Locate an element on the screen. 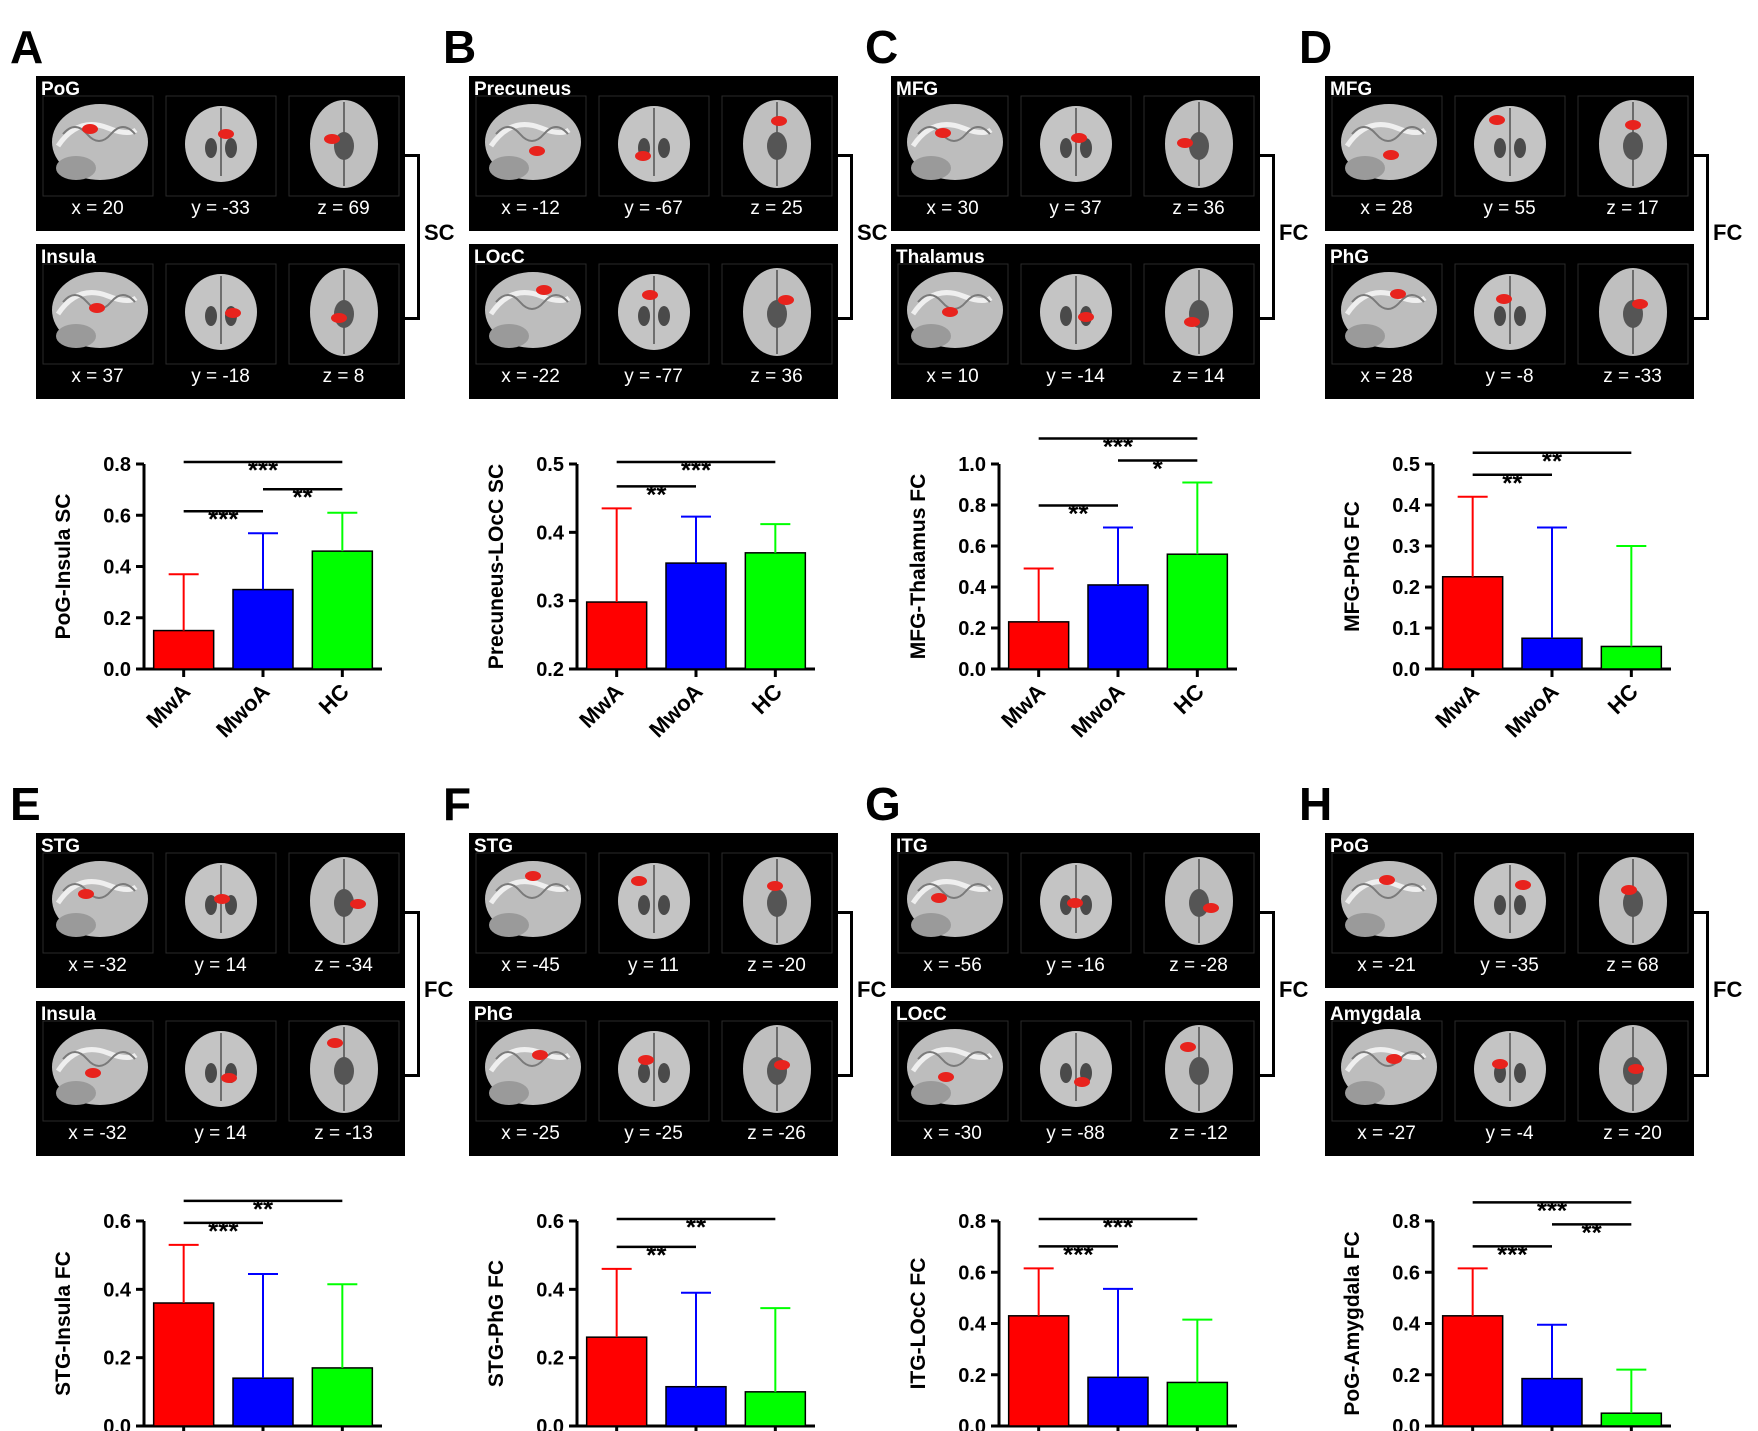 This screenshot has width=1758, height=1431. panel-letter: D is located at coordinates (1316, 47).